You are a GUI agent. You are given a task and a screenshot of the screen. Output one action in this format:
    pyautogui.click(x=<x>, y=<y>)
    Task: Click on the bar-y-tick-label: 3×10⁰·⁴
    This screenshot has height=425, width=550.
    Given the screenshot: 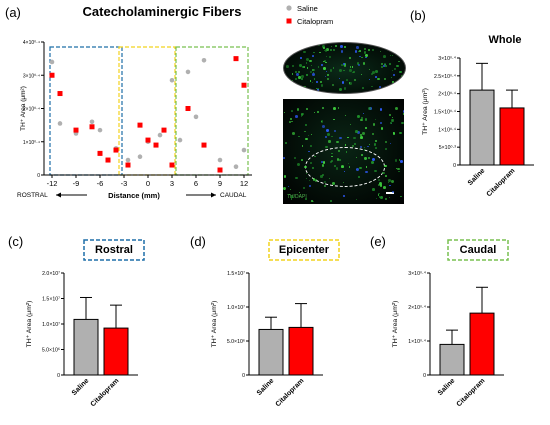 What is the action you would take?
    pyautogui.click(x=447, y=59)
    